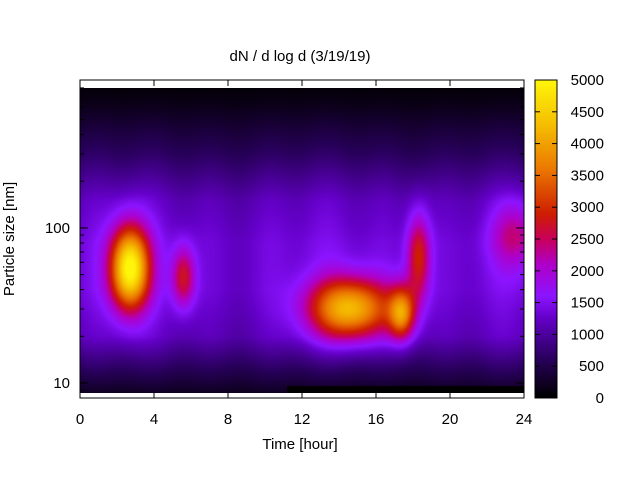 This screenshot has height=480, width=640. Describe the element at coordinates (591, 366) in the screenshot. I see `colorbar-tick-label: 500` at that location.